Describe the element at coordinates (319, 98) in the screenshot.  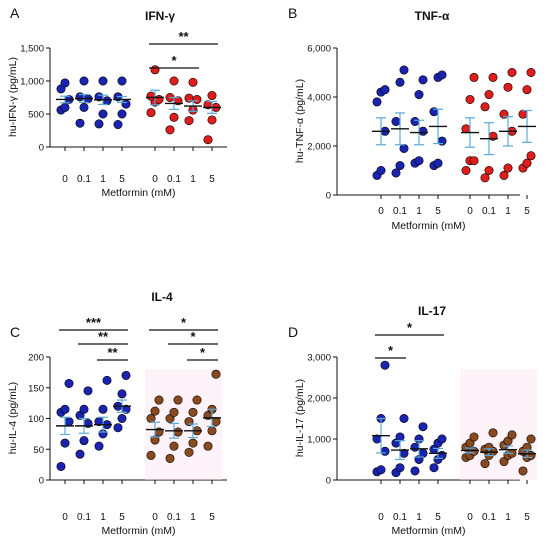
I see `y-tick-label: 4,000` at that location.